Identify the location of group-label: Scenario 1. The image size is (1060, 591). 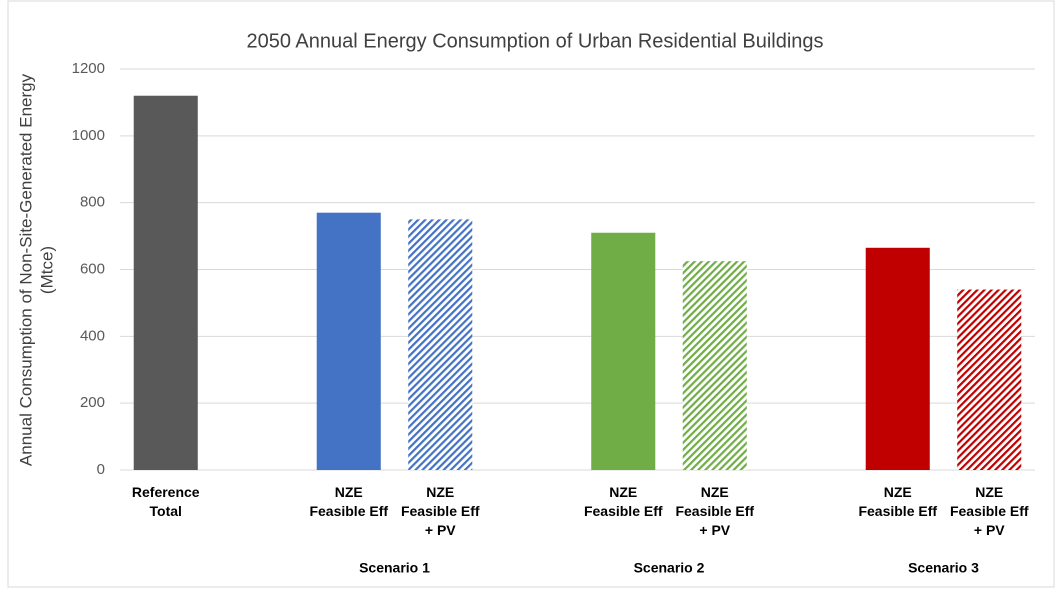
(394, 568).